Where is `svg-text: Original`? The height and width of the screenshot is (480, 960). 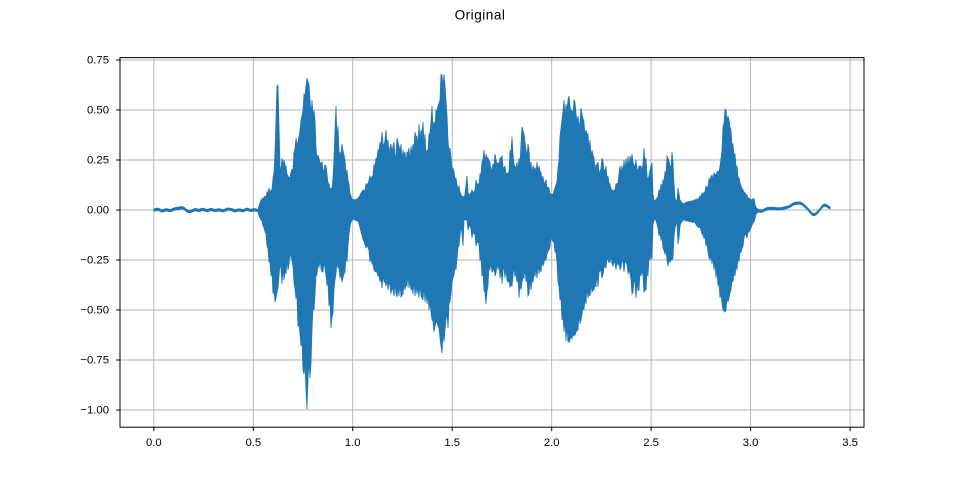 svg-text: Original is located at coordinates (480, 15).